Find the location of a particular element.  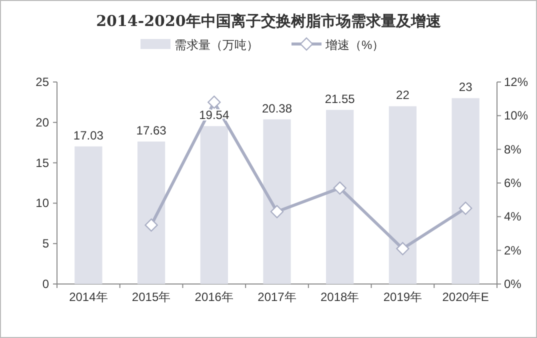

y-tick-label: 5 is located at coordinates (46, 243).